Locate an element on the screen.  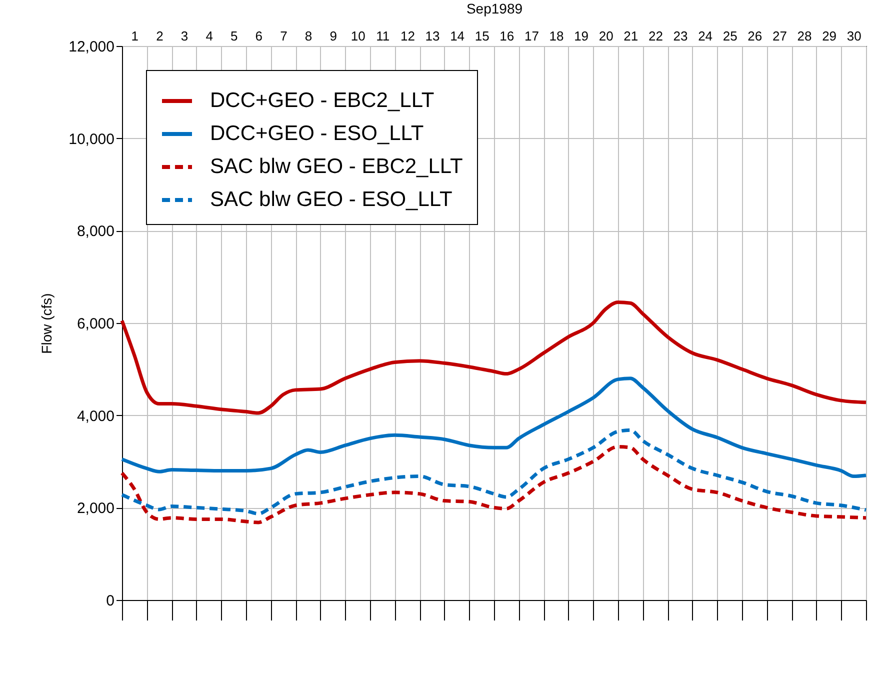
legend-label: DCC+GEO - EBC2_LLT is located at coordinates (322, 100).